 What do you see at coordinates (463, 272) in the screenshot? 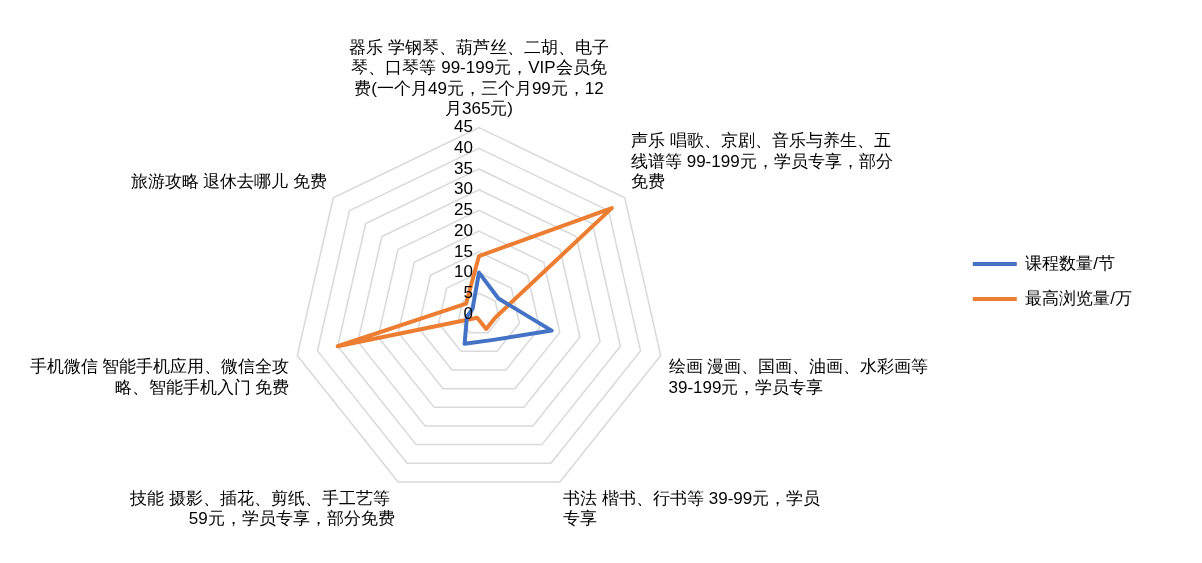
I see `y-tick-label: 10` at bounding box center [463, 272].